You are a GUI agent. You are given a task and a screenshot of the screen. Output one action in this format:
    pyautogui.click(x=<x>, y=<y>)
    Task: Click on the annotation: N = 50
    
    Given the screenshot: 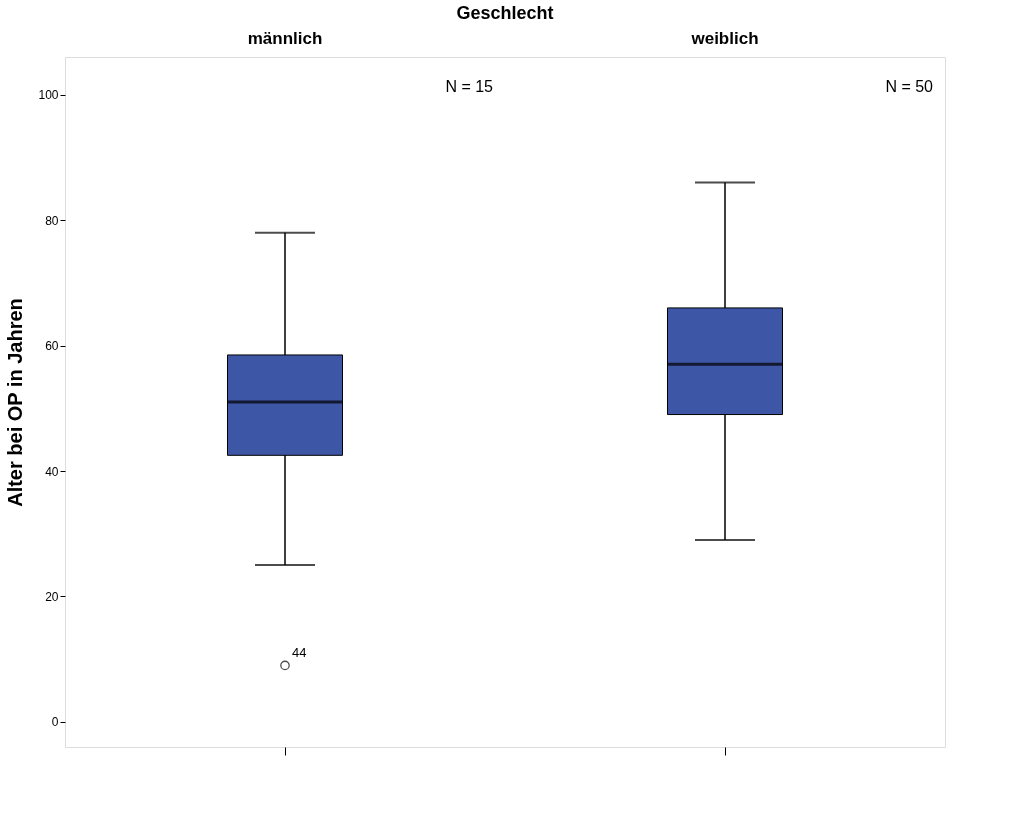 What is the action you would take?
    pyautogui.click(x=909, y=86)
    